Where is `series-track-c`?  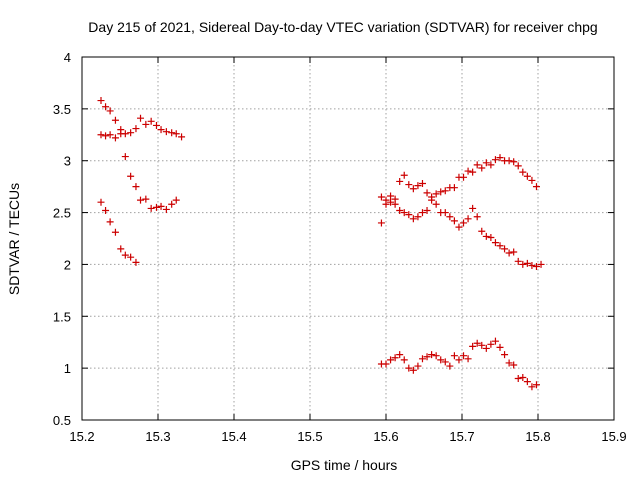 series-track-c is located at coordinates (118, 232).